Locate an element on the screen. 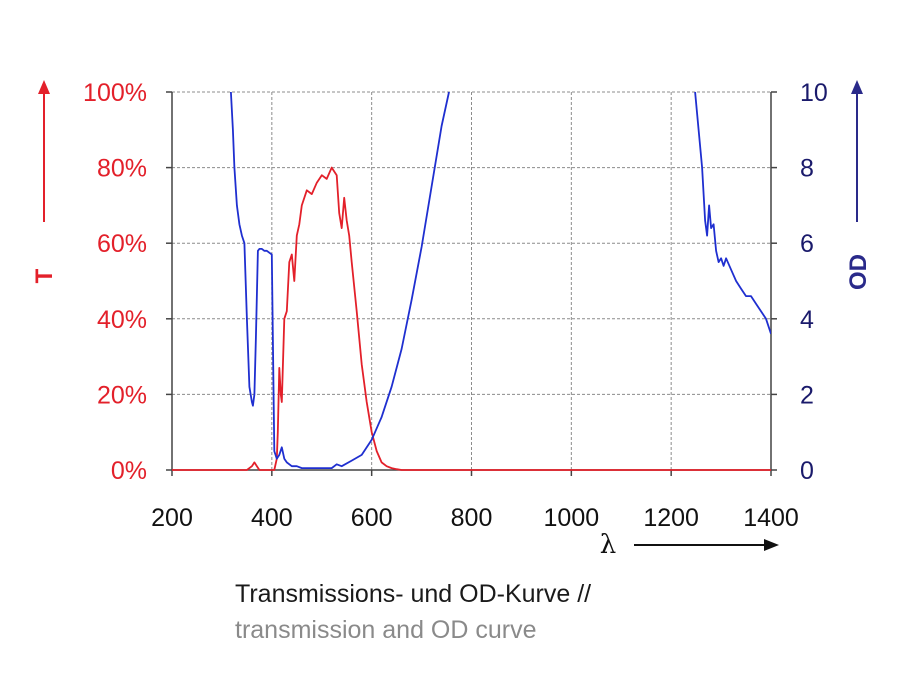  x-tick-label: 800 is located at coordinates (472, 518).